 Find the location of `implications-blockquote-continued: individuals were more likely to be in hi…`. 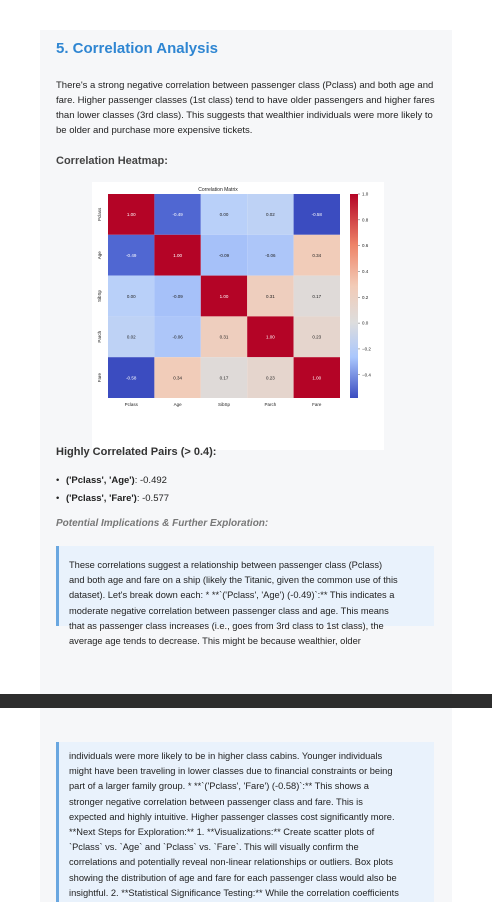

implications-blockquote-continued: individuals were more likely to be in hi… is located at coordinates (245, 822).